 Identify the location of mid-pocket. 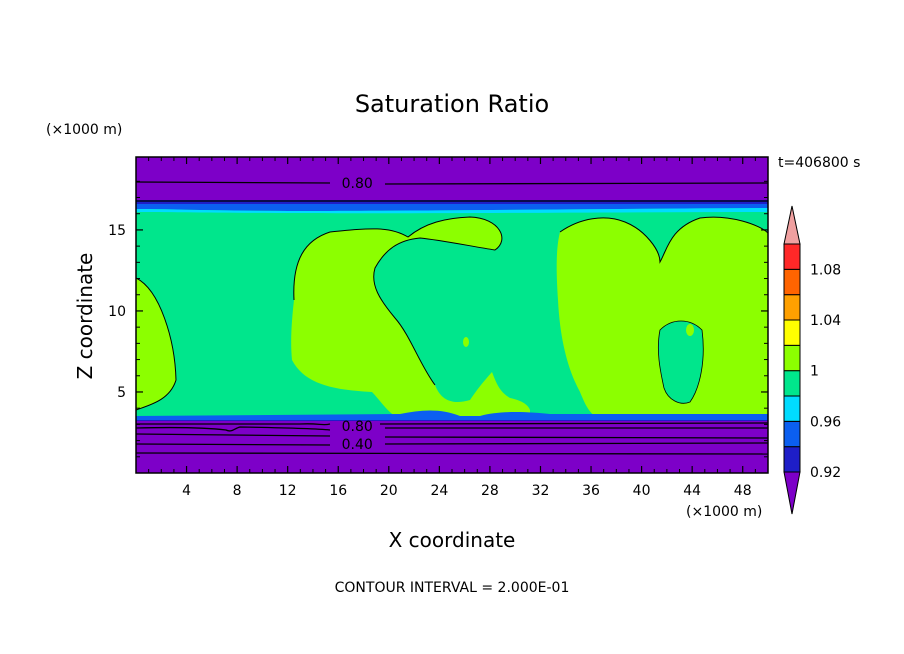
(680, 362).